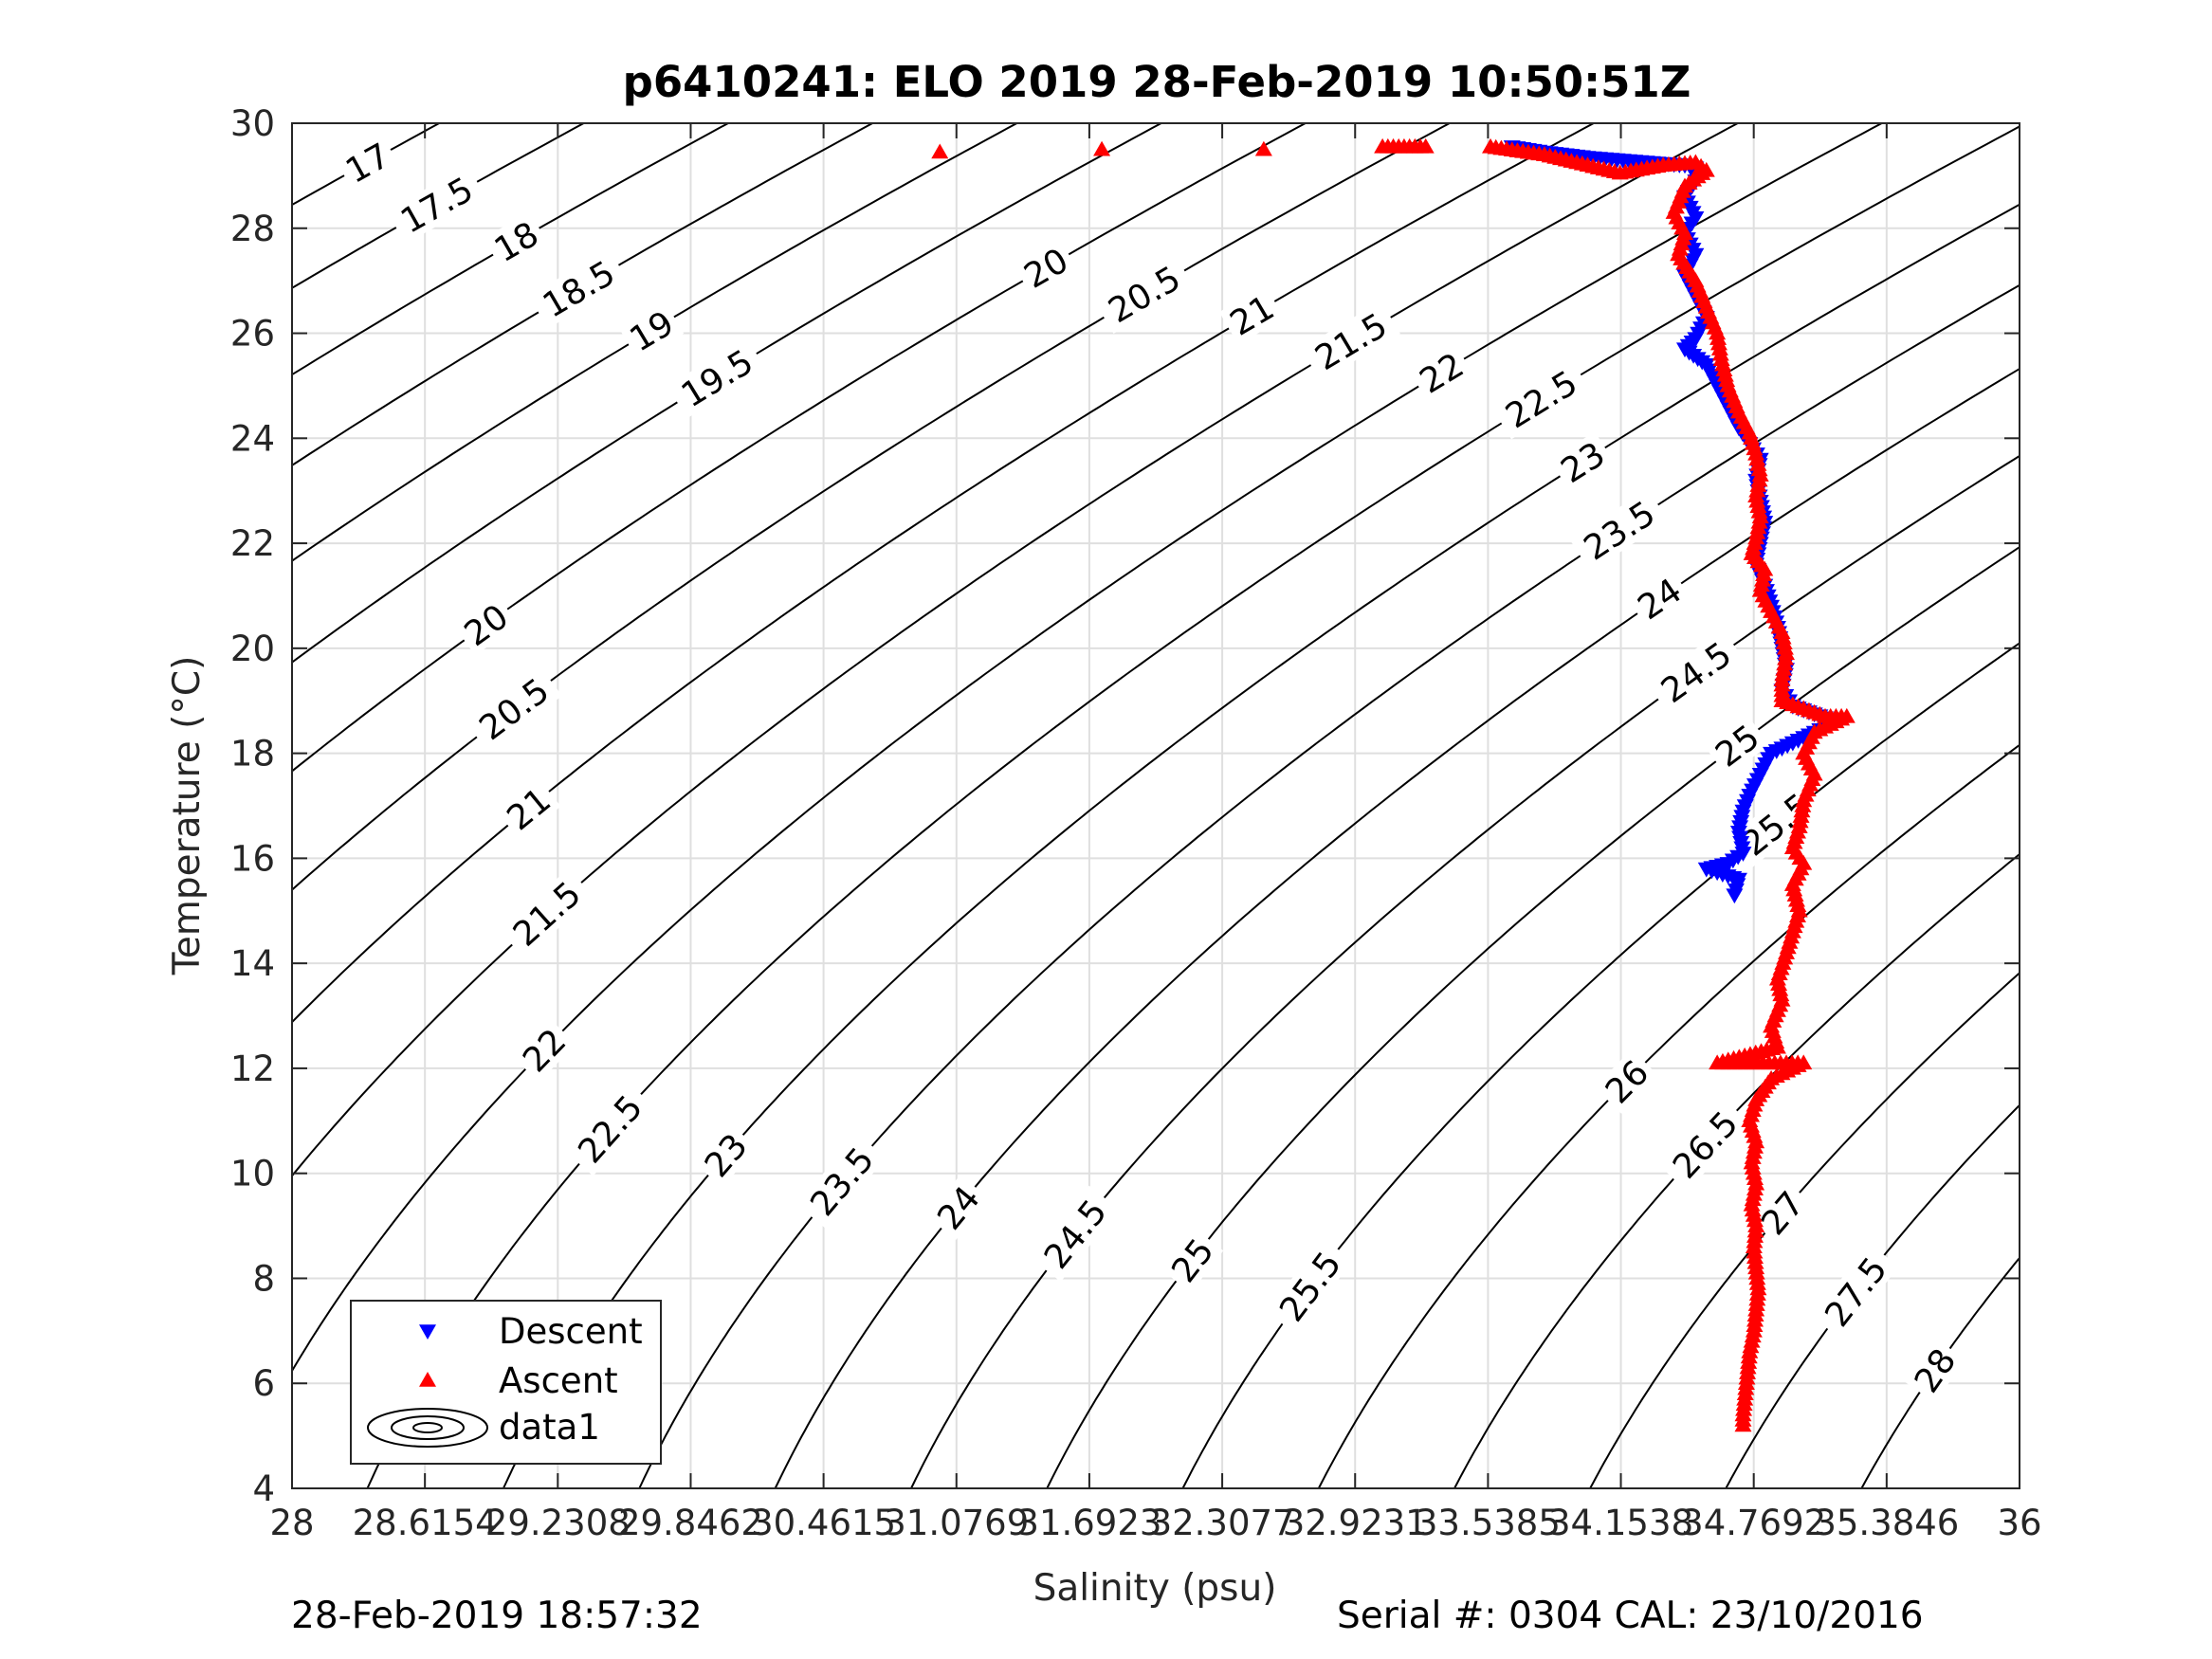 The height and width of the screenshot is (1659, 2212). Describe the element at coordinates (1630, 1616) in the screenshot. I see `footer-serial-cal: Serial #: 0304 CAL: 23/10/2016` at that location.